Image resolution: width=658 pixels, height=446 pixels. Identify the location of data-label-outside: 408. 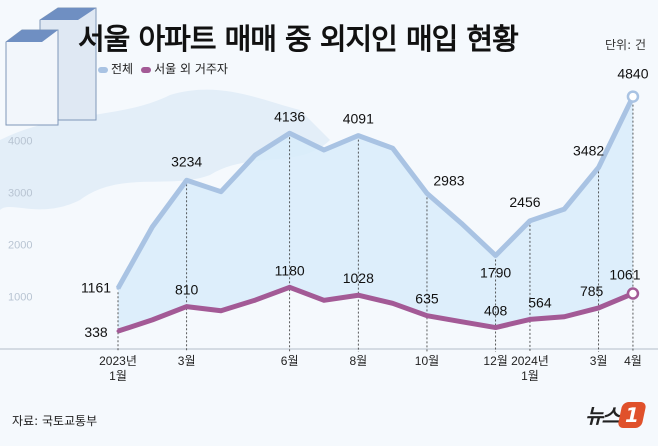
(496, 311).